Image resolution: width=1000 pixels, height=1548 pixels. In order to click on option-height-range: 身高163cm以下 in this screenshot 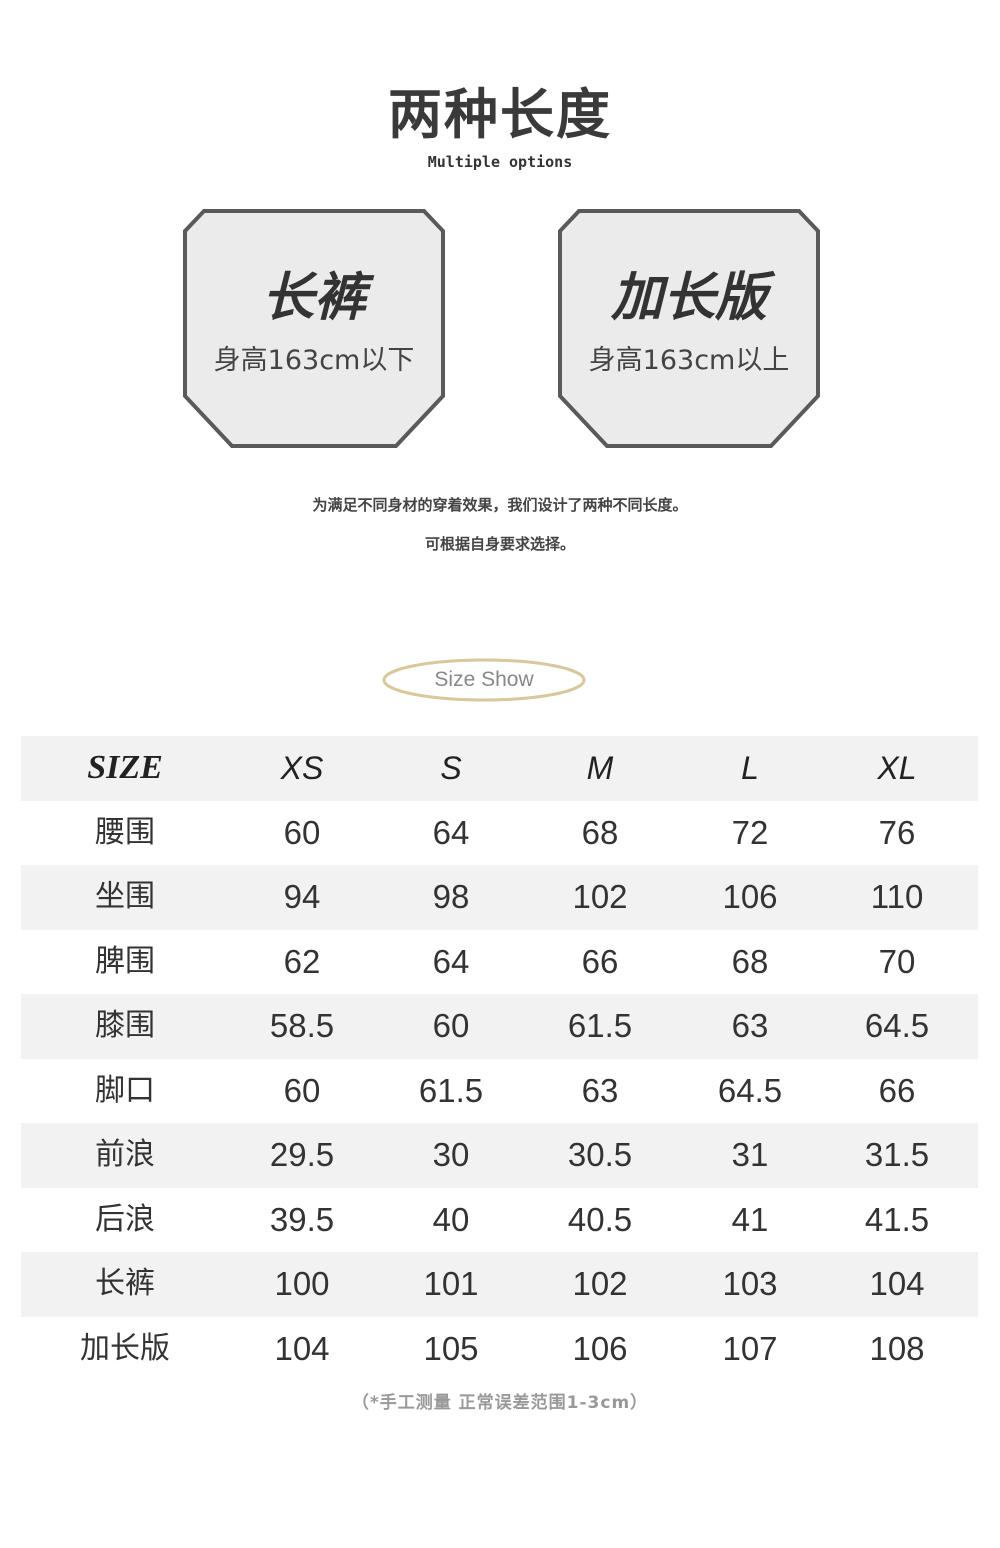, I will do `click(314, 360)`.